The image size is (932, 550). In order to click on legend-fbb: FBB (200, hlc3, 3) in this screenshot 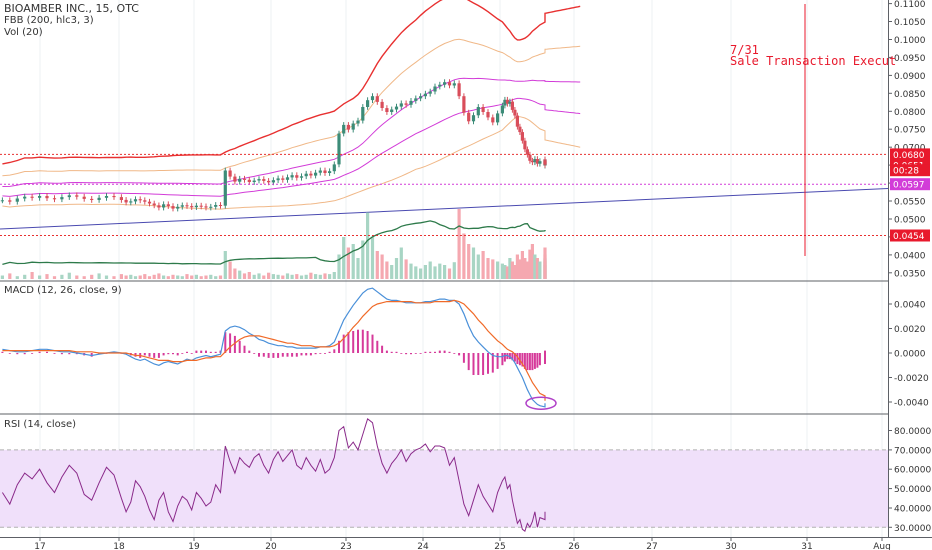, I will do `click(49, 20)`.